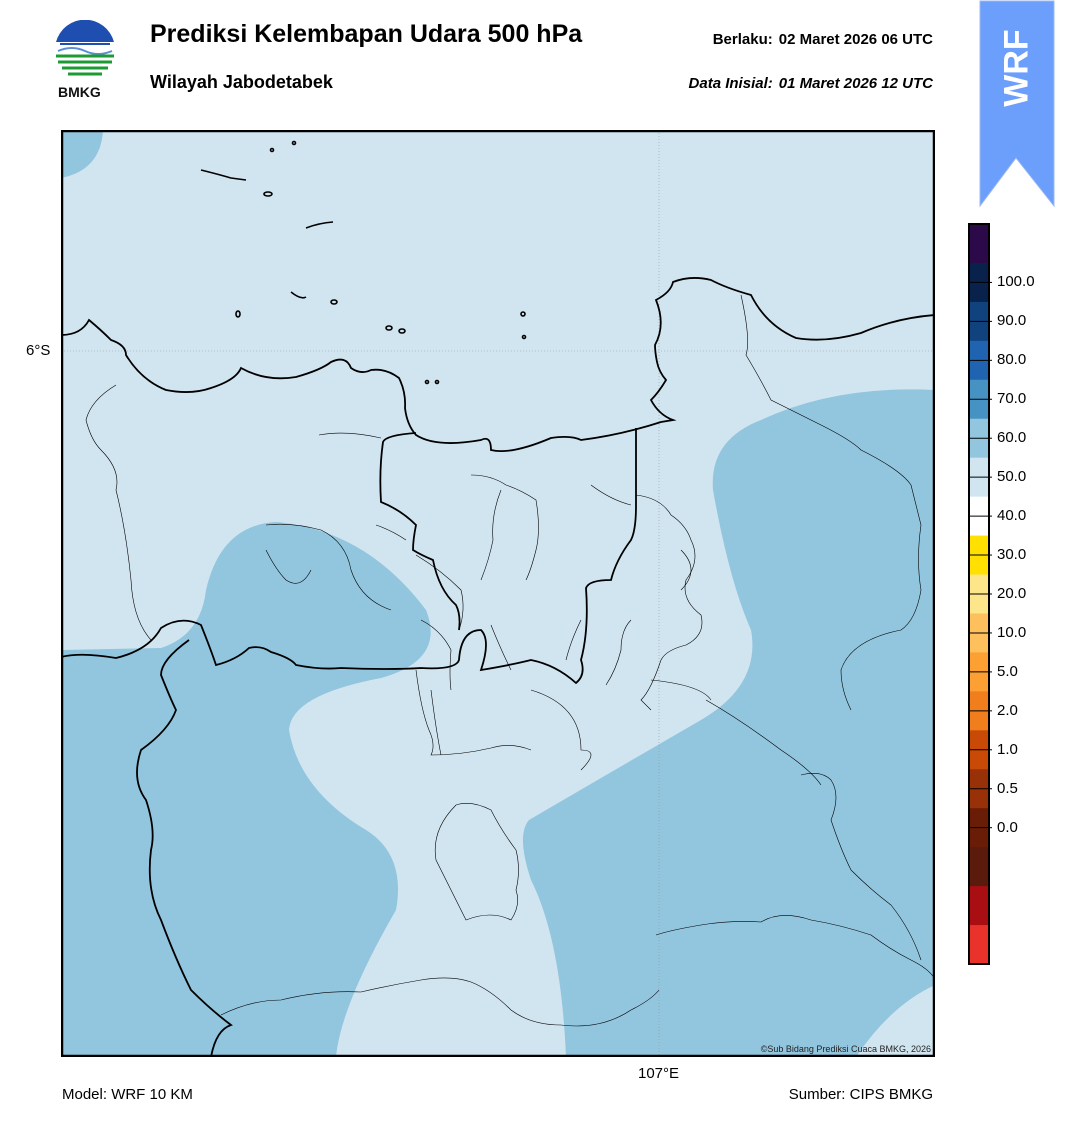  What do you see at coordinates (1012, 360) in the screenshot?
I see `colorbar-tick-label: 80.0` at bounding box center [1012, 360].